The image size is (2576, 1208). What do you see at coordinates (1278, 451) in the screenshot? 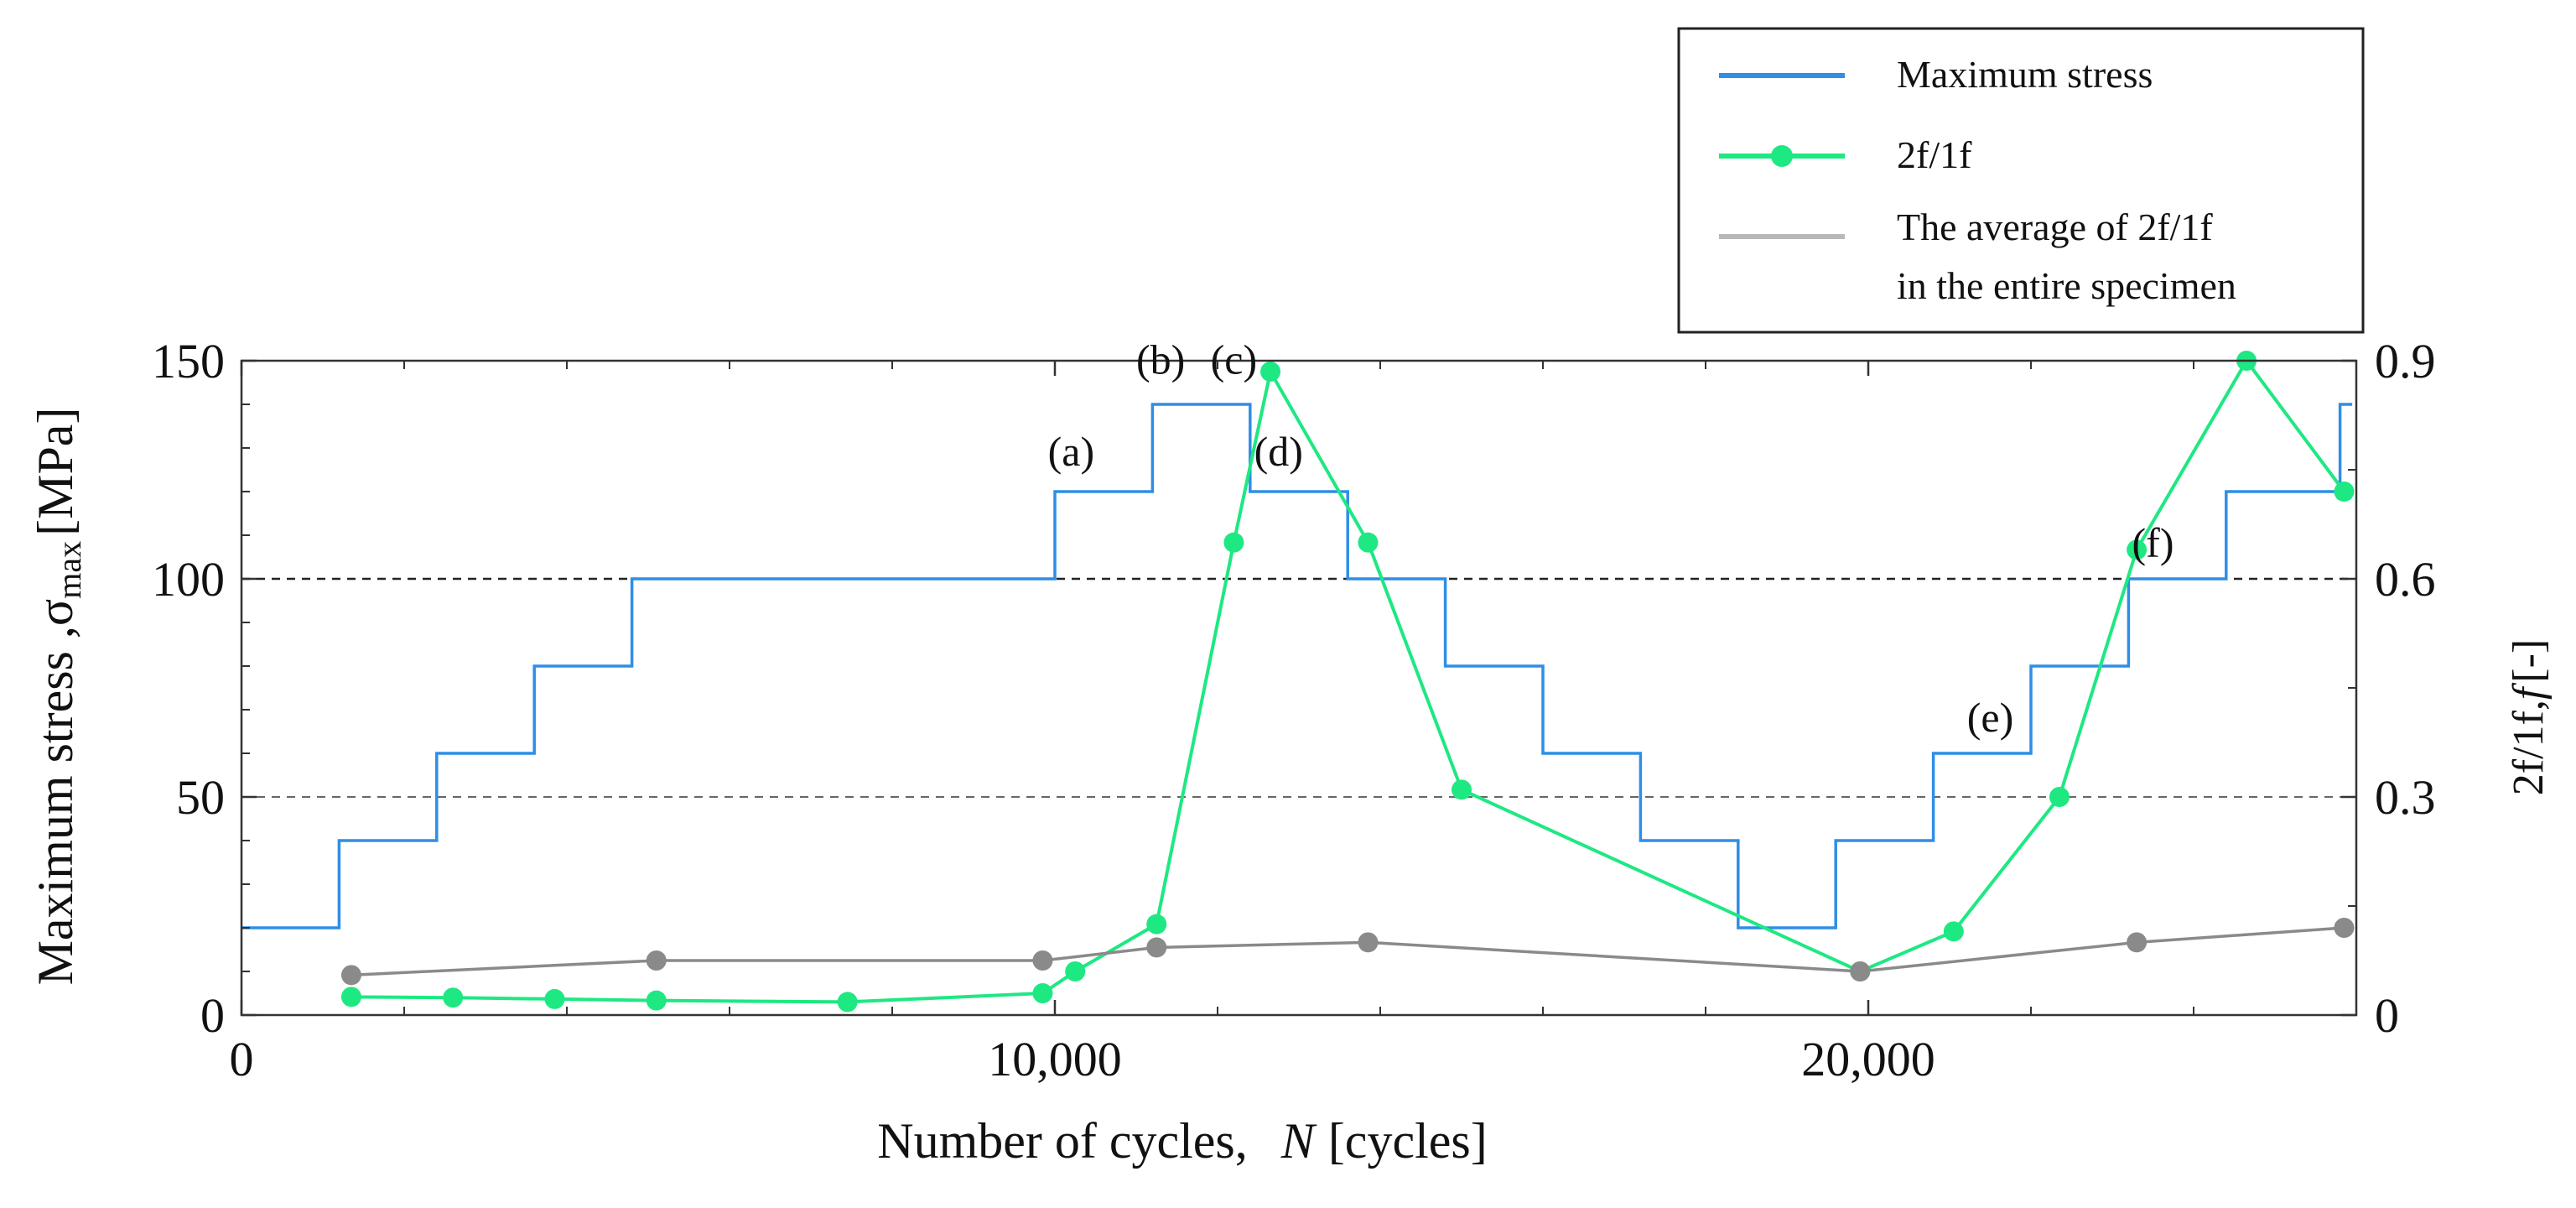
I see `annotation-label: (d)` at bounding box center [1278, 451].